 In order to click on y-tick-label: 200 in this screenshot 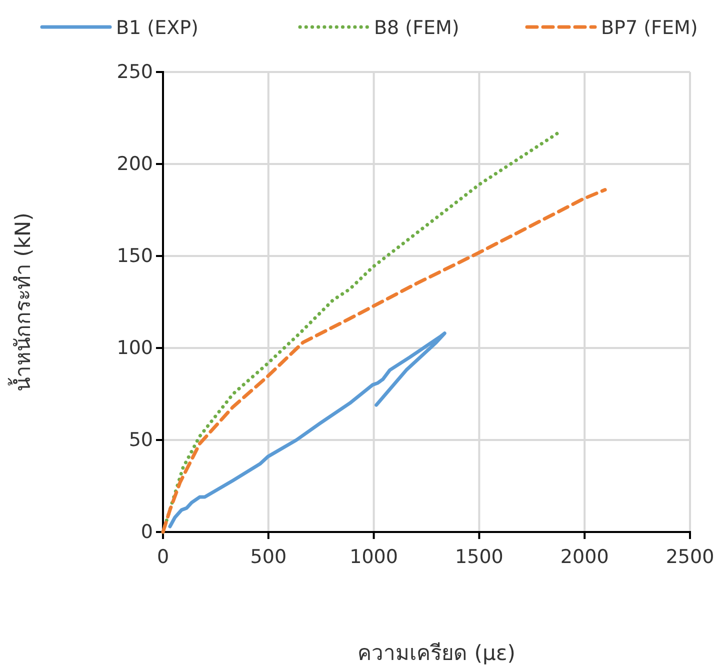, I will do `click(134, 164)`.